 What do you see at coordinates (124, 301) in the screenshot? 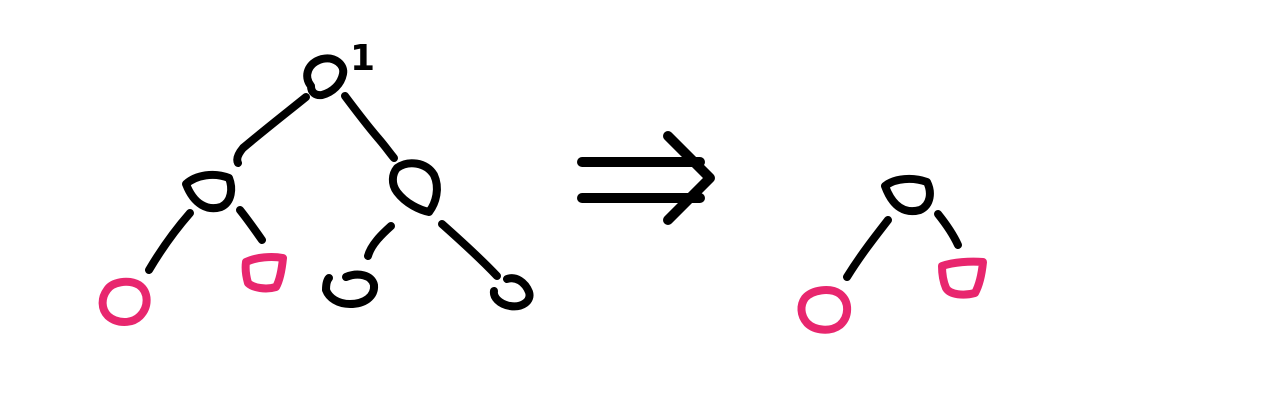
I see `node-left-left-leaf` at bounding box center [124, 301].